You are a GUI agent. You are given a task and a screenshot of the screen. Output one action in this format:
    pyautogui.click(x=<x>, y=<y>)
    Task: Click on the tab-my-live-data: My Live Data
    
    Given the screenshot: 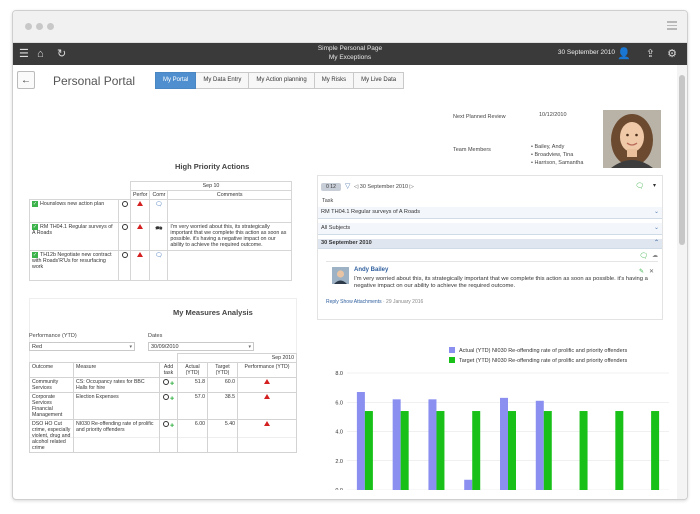 What is the action you would take?
    pyautogui.click(x=379, y=80)
    